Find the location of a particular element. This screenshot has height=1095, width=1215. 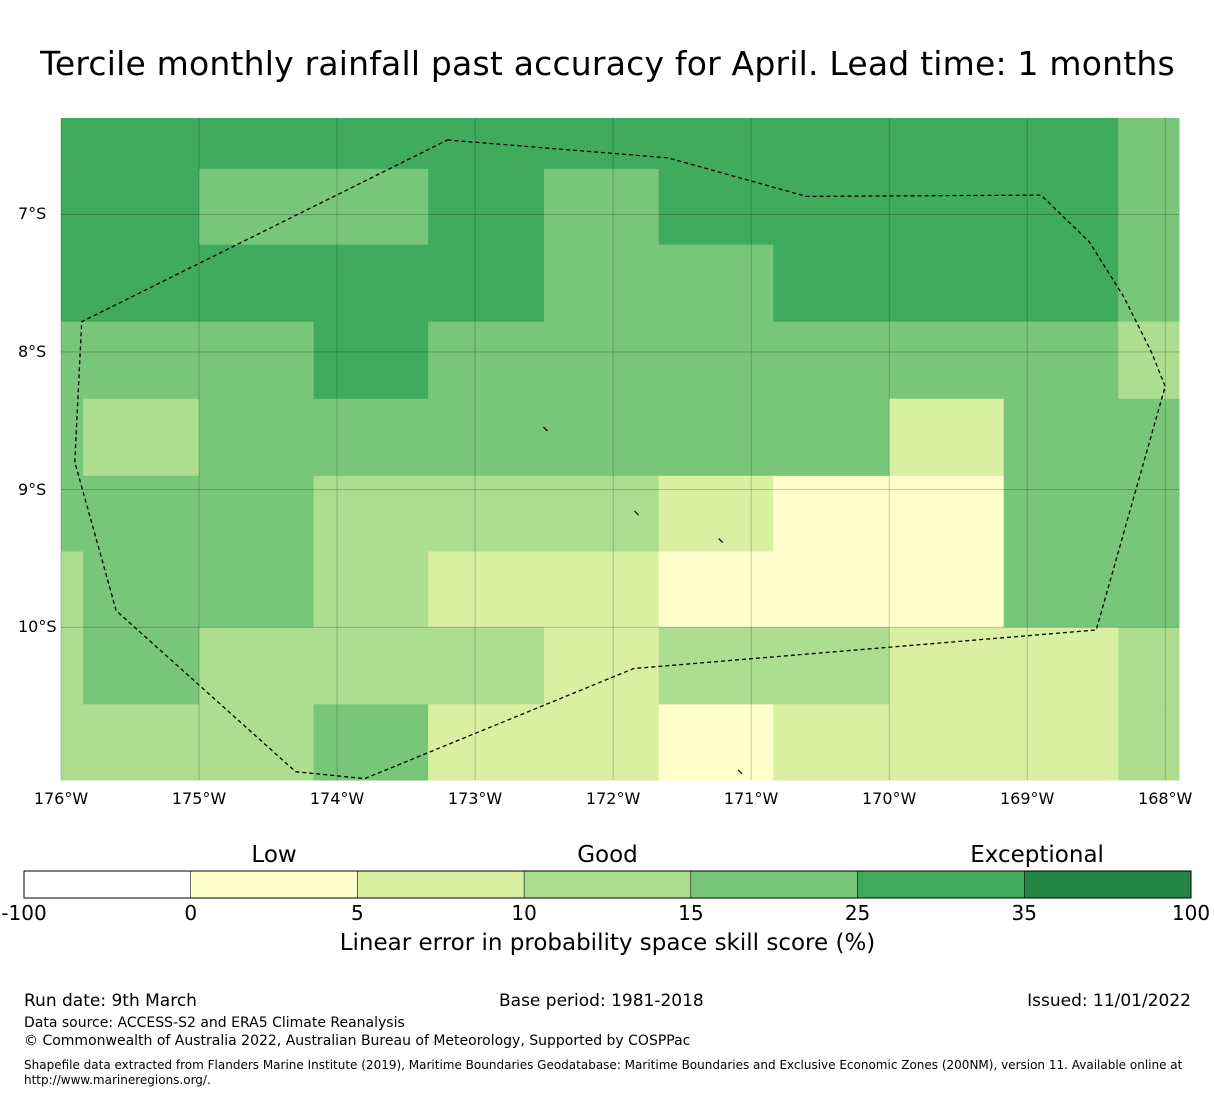

colorbar-tick-label: 15 is located at coordinates (691, 913).